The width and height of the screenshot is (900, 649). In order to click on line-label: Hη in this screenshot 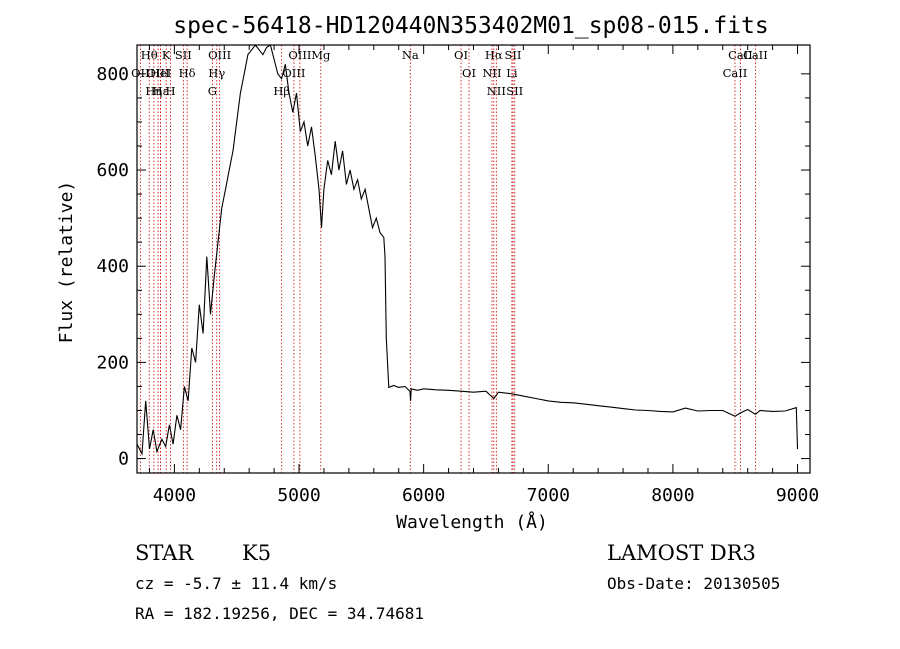, I will do `click(153, 91)`.